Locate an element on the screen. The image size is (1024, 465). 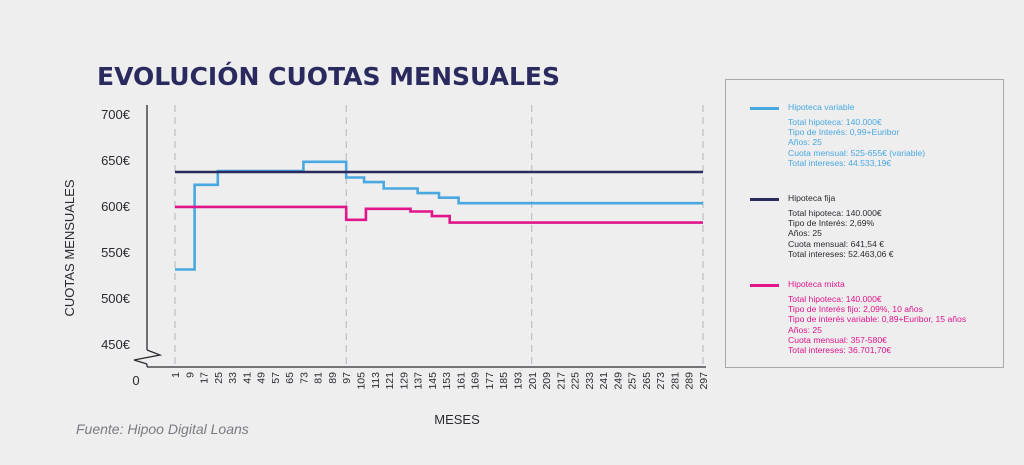
y-tick-label: 650€ is located at coordinates (116, 160).